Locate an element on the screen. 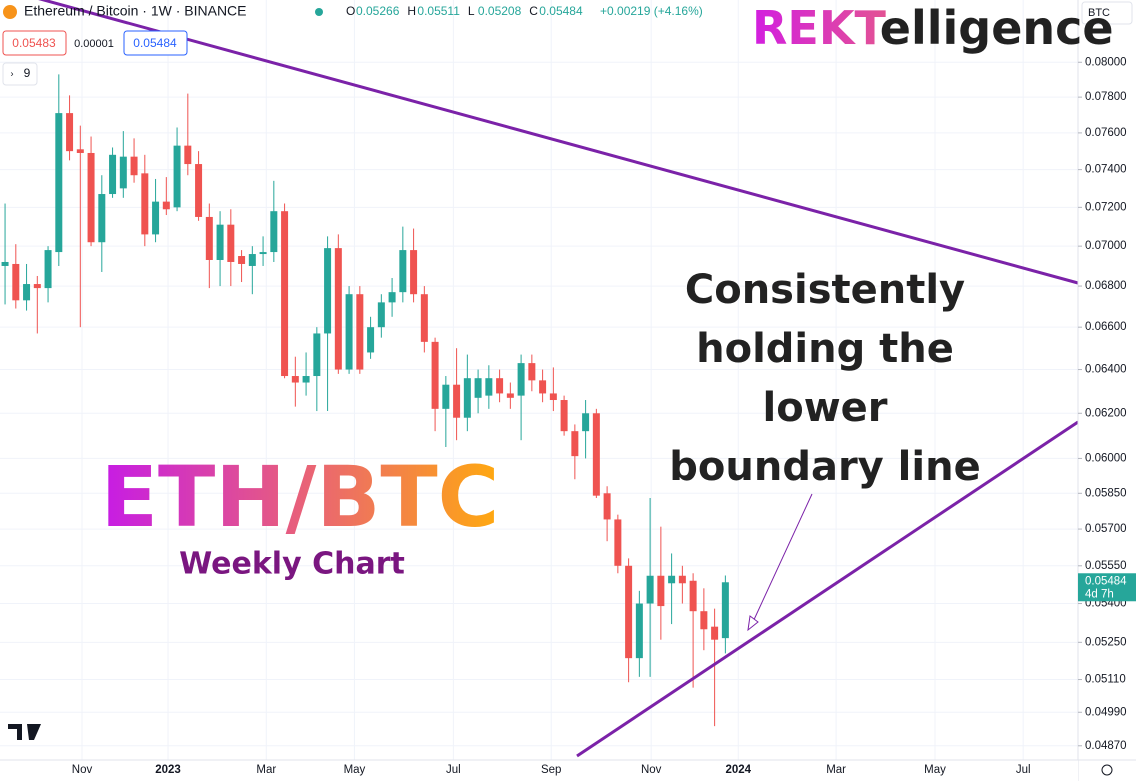 Image resolution: width=1136 pixels, height=781 pixels. ohlc-value: 0.05208 is located at coordinates (500, 11).